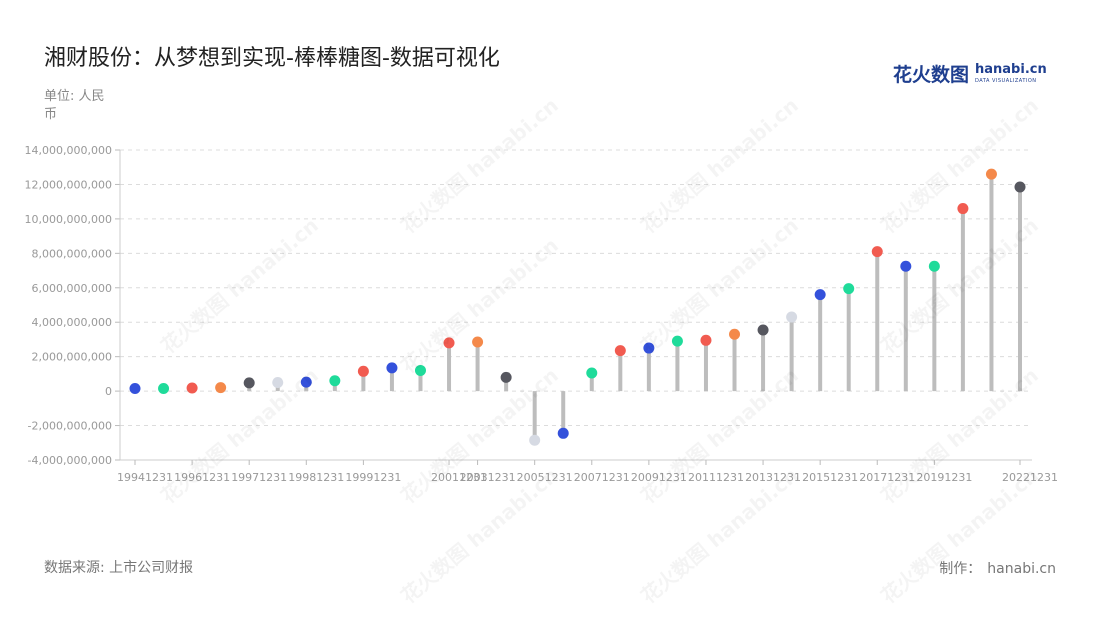  Describe the element at coordinates (70, 426) in the screenshot. I see `y-tick-label: -2,000,000,000` at that location.